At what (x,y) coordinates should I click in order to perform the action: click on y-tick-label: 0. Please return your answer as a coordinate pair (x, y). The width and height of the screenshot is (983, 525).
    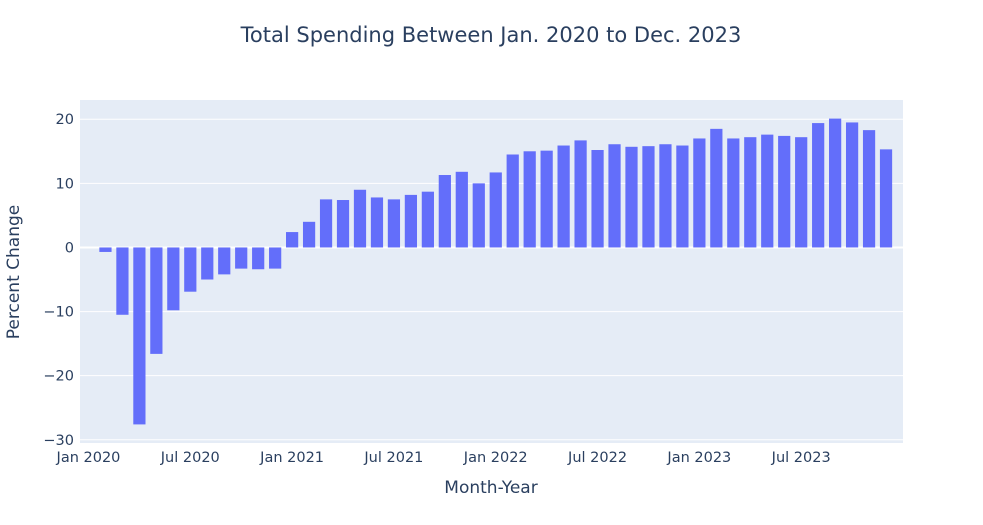
    Looking at the image, I should click on (69, 248).